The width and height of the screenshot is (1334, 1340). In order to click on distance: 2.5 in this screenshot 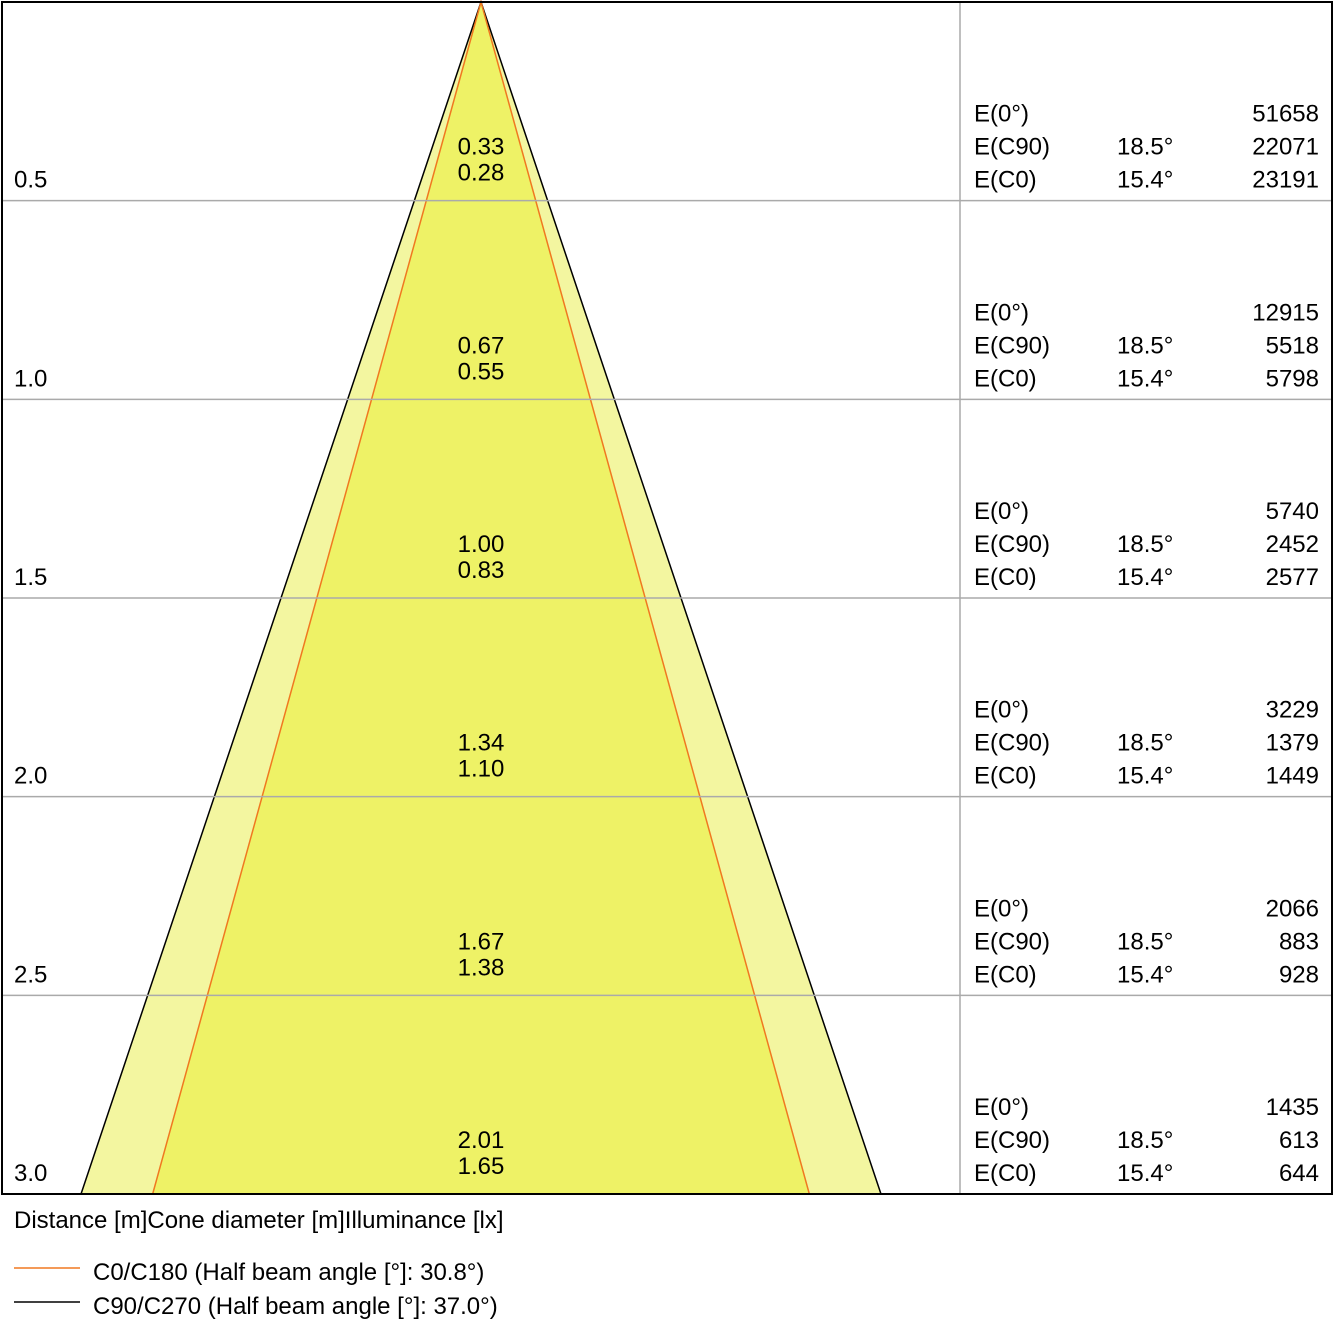, I will do `click(30, 974)`.